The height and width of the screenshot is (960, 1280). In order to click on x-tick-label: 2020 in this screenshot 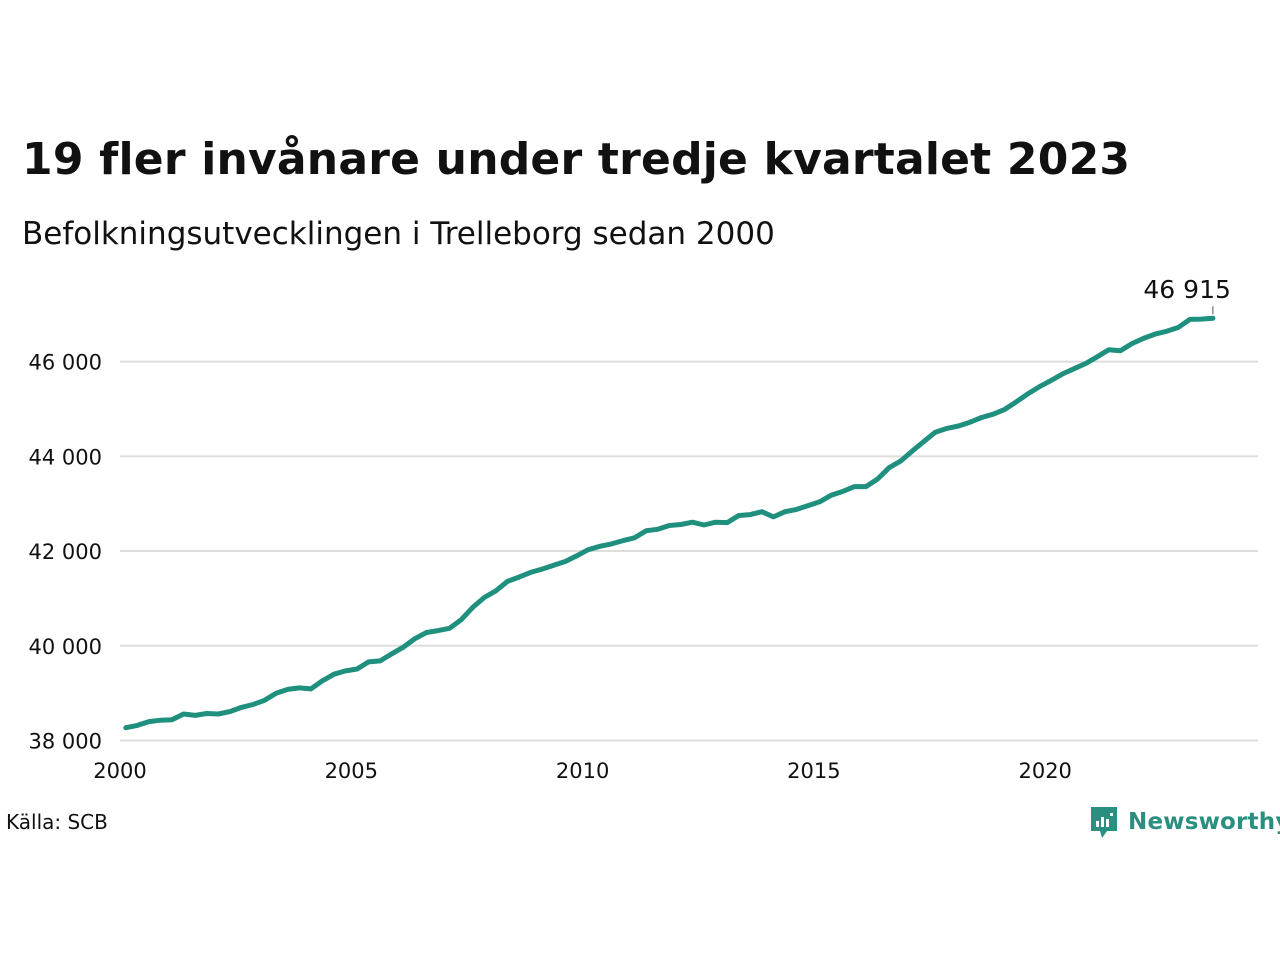, I will do `click(1044, 771)`.